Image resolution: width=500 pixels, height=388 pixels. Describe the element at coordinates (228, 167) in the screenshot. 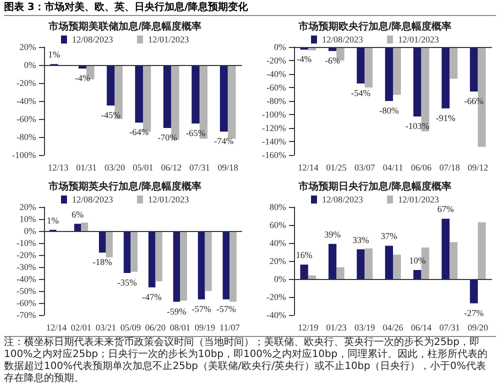

I see `x-tick-label: 09/18` at that location.